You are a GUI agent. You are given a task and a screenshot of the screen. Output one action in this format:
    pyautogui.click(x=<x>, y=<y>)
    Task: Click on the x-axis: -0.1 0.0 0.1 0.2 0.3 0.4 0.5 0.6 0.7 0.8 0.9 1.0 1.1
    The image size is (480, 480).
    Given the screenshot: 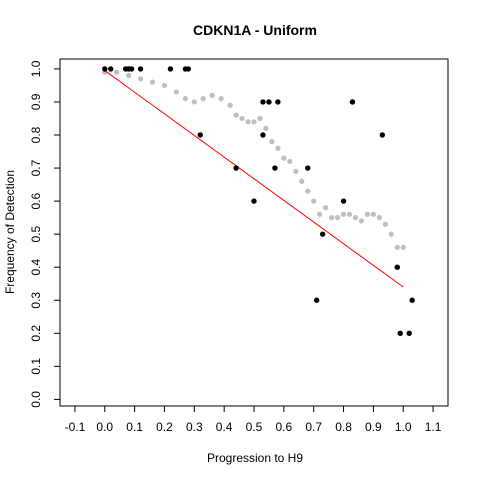 What is the action you would take?
    pyautogui.click(x=253, y=420)
    